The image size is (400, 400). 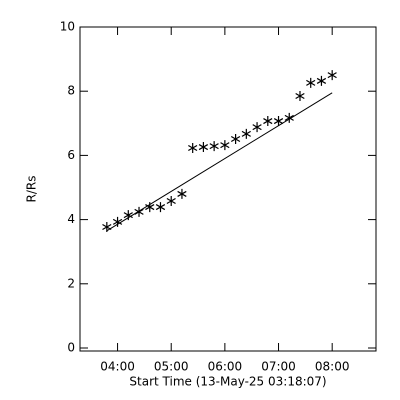 I want to click on x-tick-label: 07:00, so click(x=278, y=367).